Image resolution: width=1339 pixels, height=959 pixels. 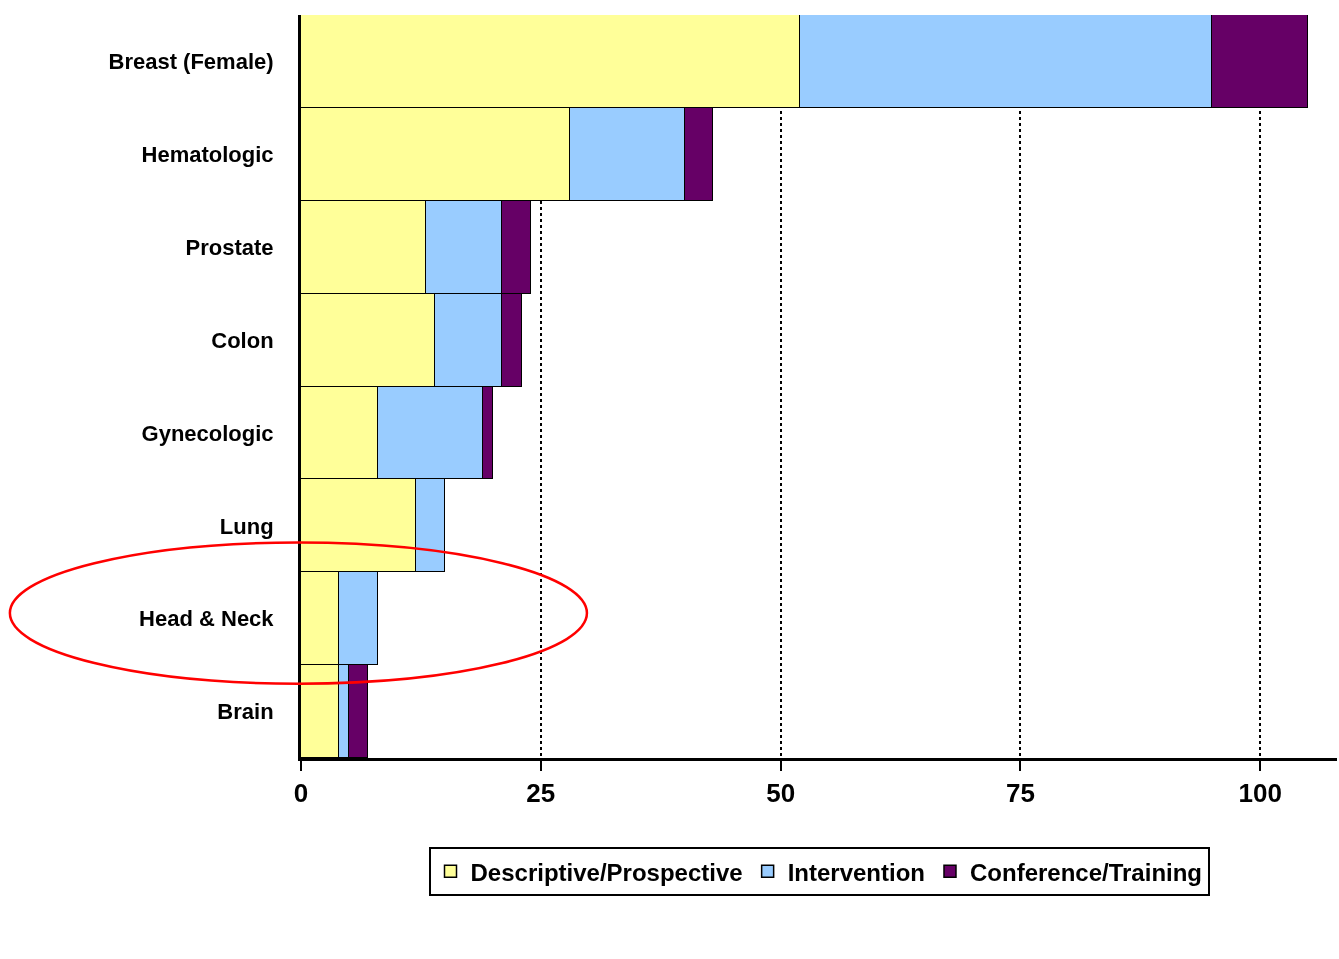 What do you see at coordinates (207, 619) in the screenshot?
I see `y-tick-label: Head & Neck` at bounding box center [207, 619].